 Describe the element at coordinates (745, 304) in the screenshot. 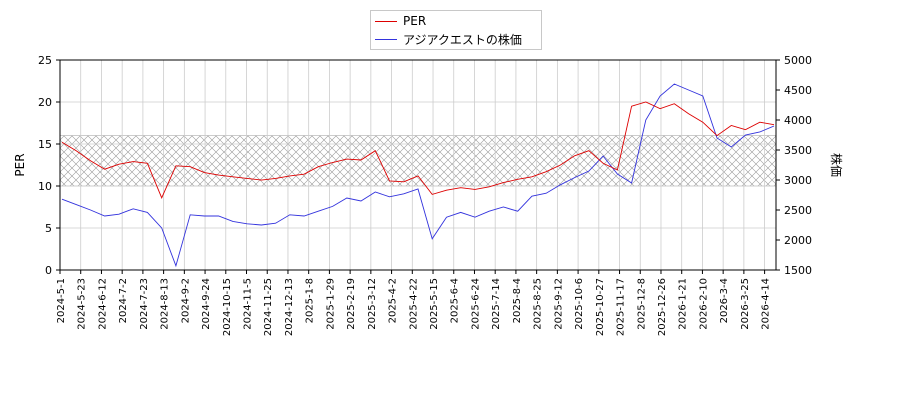

I see `x-tick-label: 2026-3-25` at that location.